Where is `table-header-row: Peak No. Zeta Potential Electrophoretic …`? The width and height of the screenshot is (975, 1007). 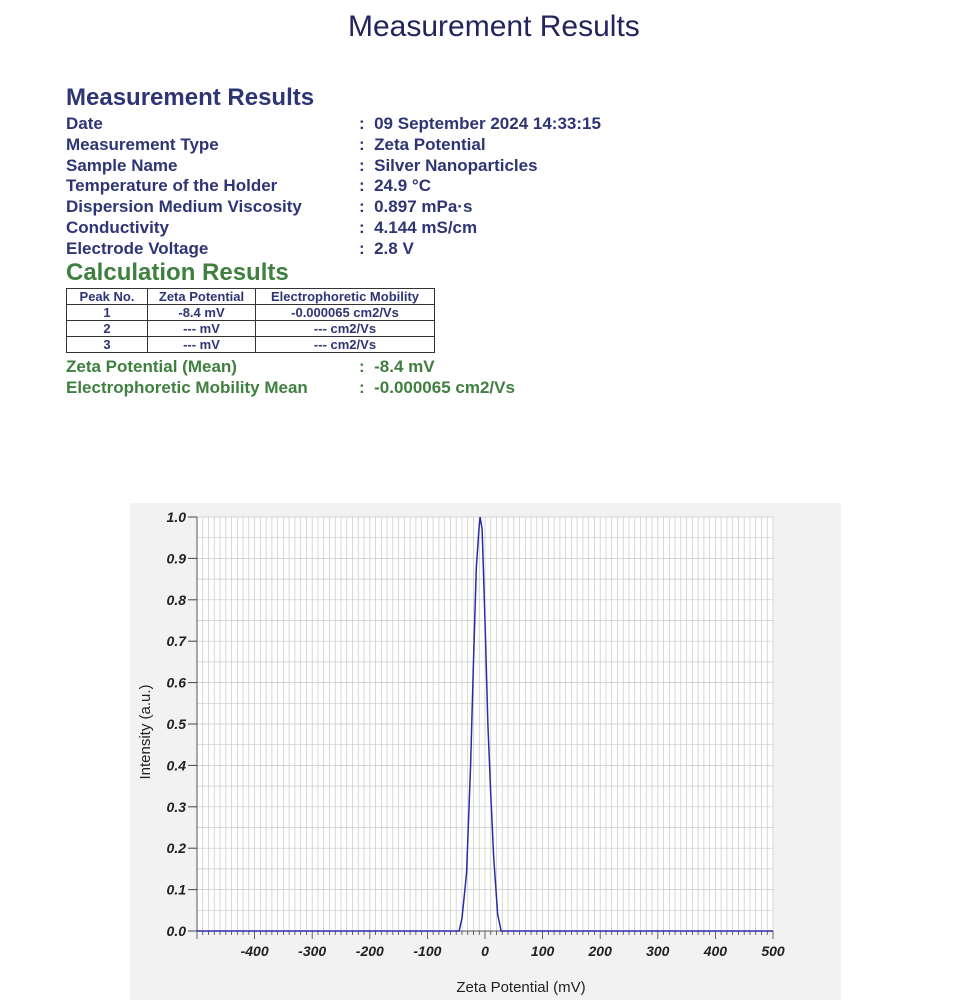 table-header-row: Peak No. Zeta Potential Electrophoretic … is located at coordinates (250, 296).